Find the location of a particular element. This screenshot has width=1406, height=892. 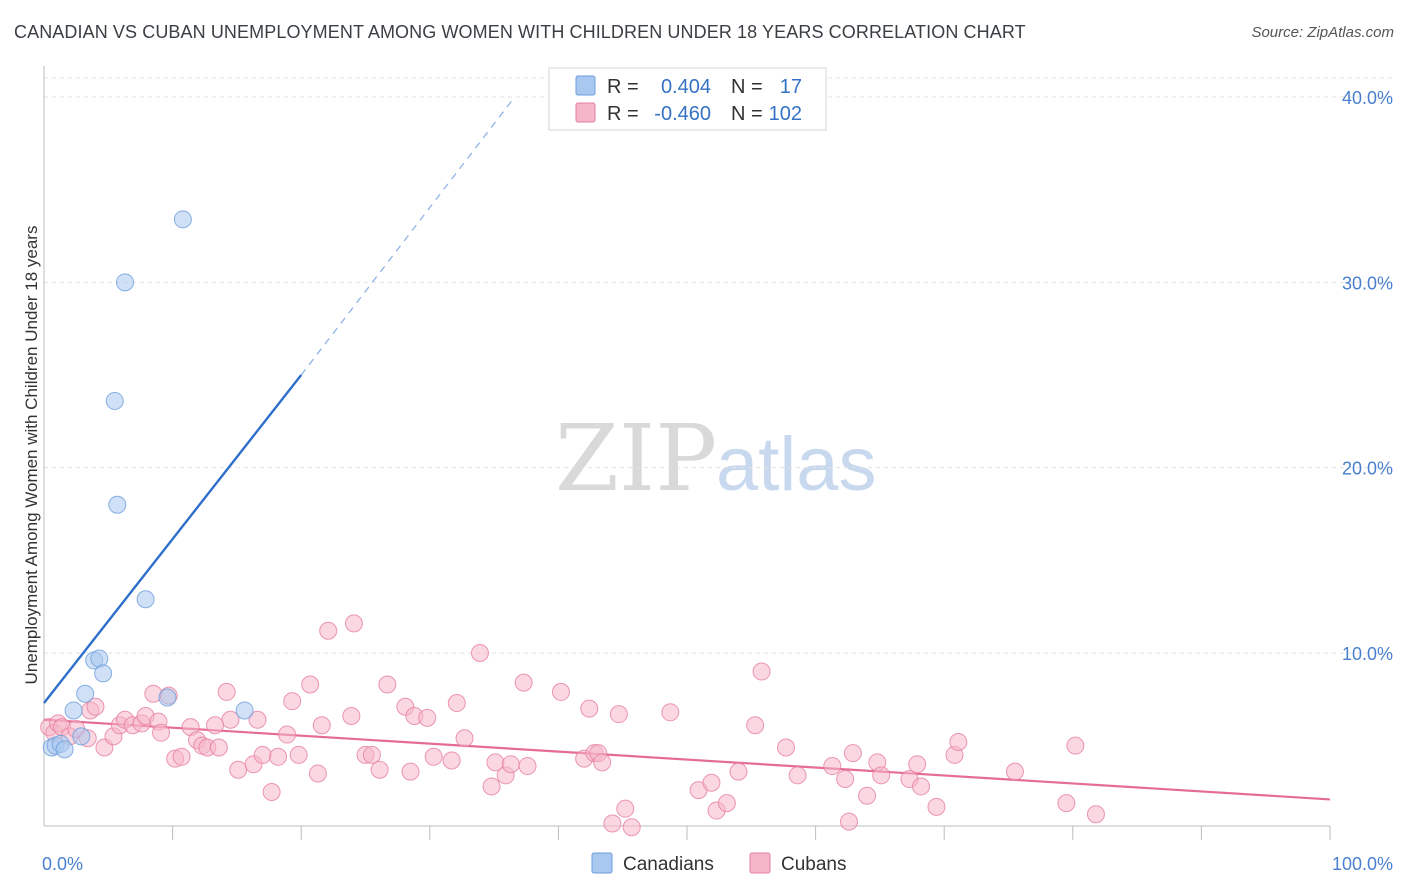

legend-n-label-canadians: N = is located at coordinates (747, 87).